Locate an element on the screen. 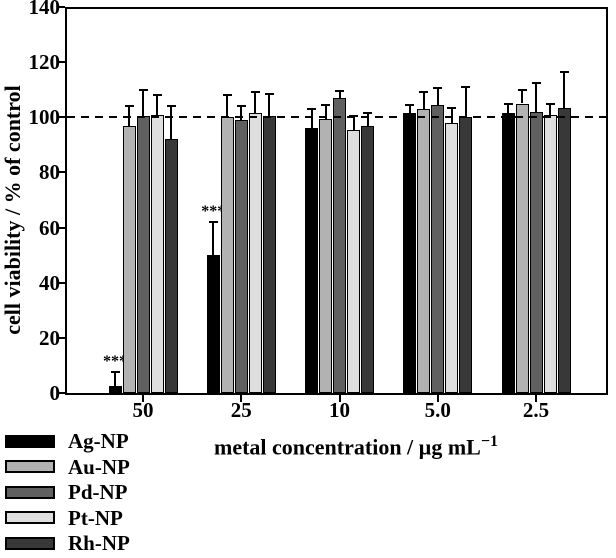 This screenshot has width=616, height=558. bar-Pd-NP-2.5 is located at coordinates (536, 252).